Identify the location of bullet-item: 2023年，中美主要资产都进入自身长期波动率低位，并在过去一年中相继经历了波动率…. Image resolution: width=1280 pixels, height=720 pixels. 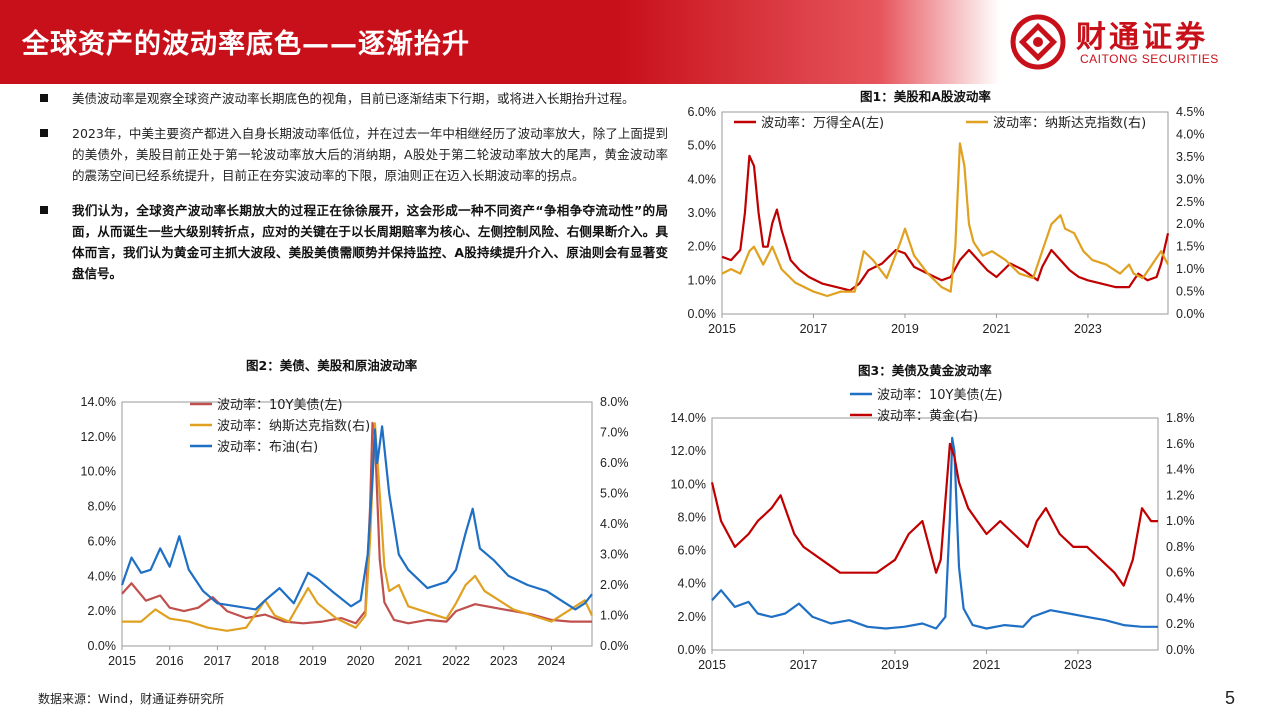
(353, 154).